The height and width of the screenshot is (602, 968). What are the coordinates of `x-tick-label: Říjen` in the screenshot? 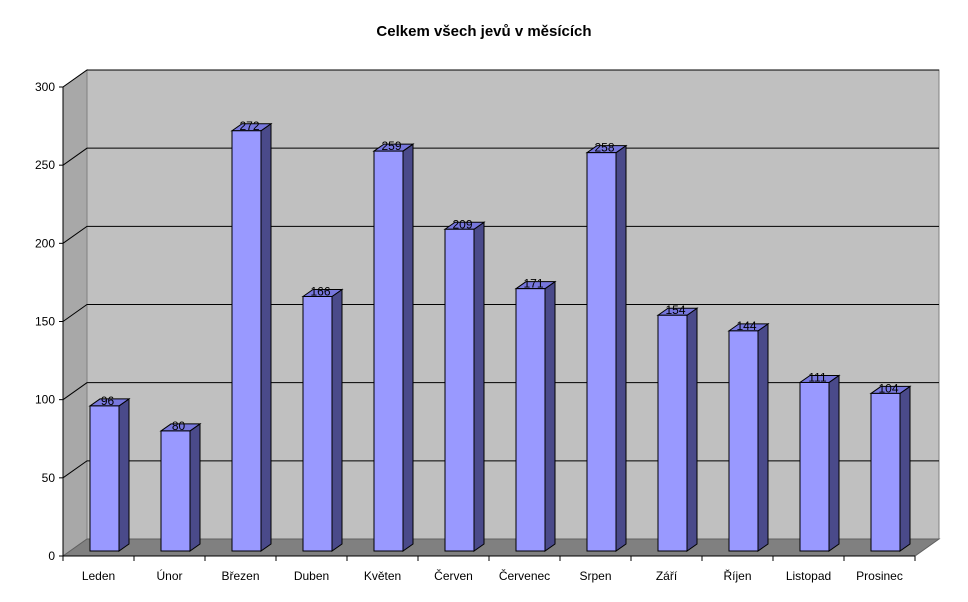 It's located at (737, 575).